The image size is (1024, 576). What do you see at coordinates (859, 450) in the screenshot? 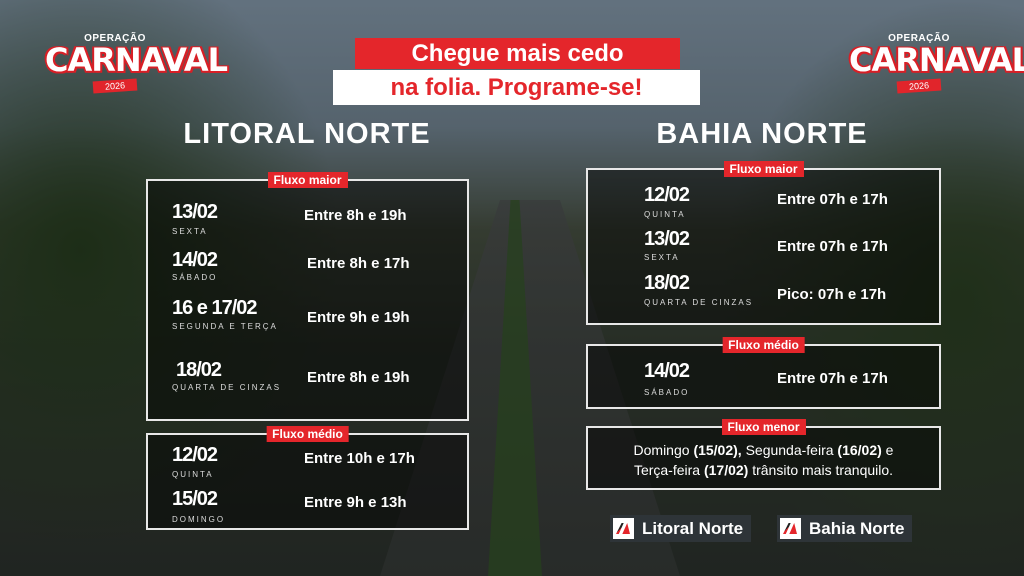
I see `note-date: (16/02)` at bounding box center [859, 450].